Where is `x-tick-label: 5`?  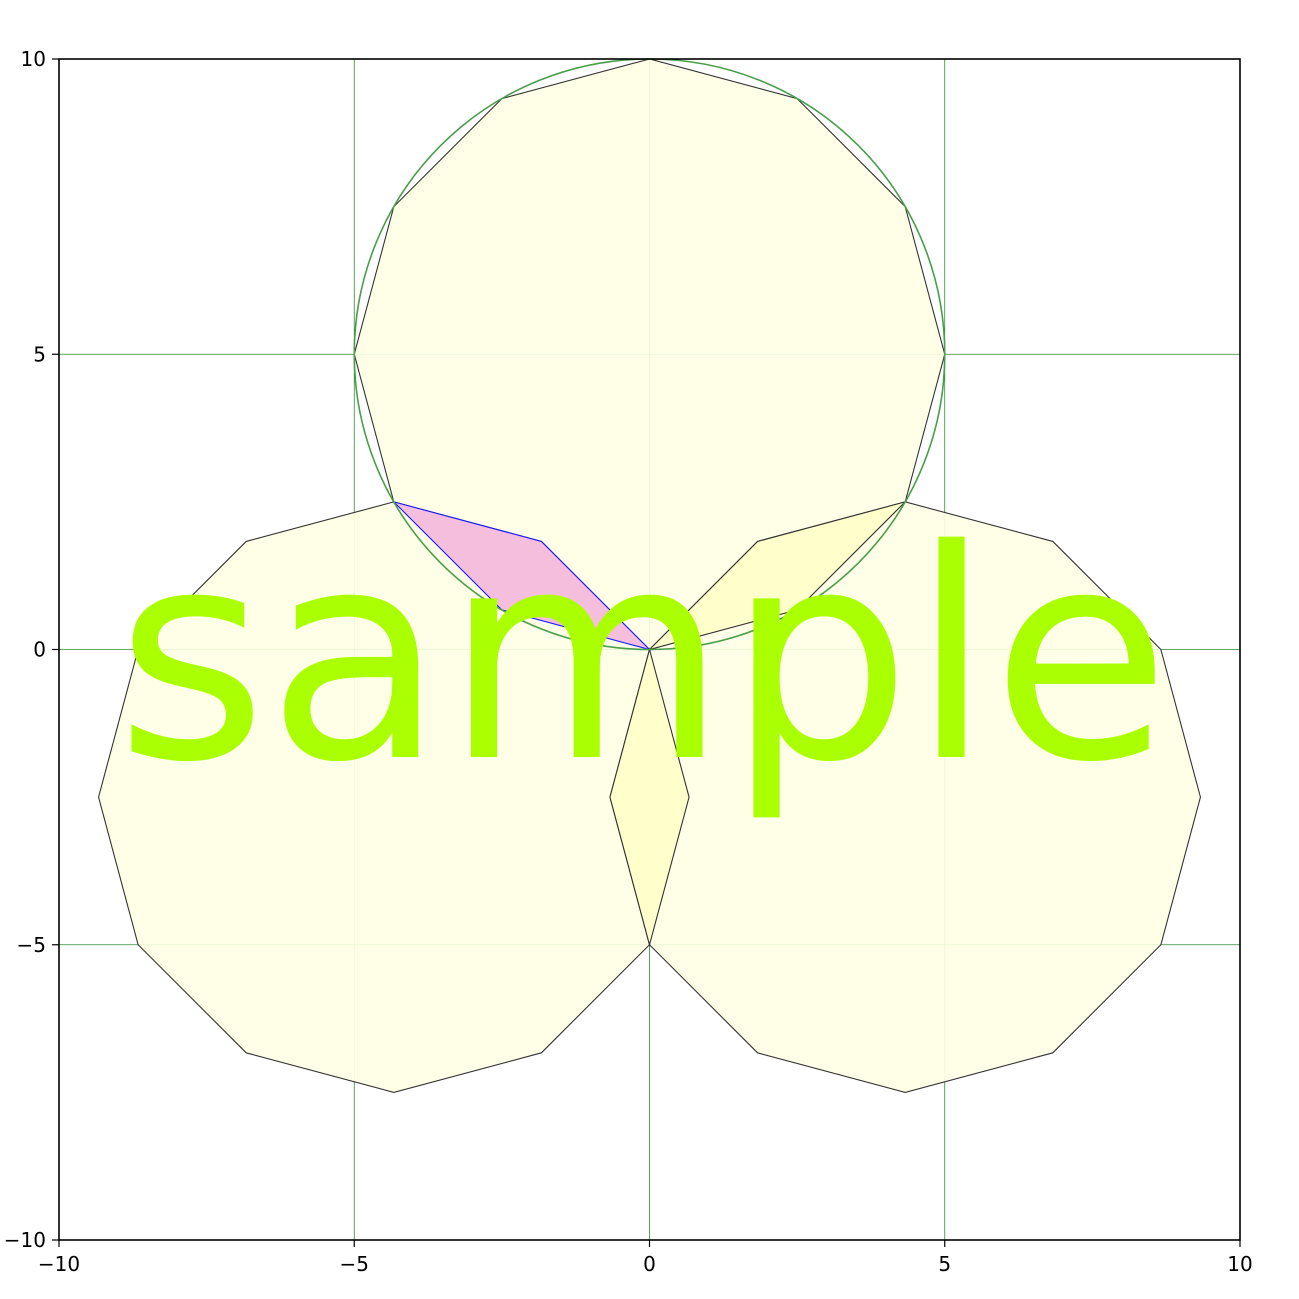
x-tick-label: 5 is located at coordinates (944, 1264).